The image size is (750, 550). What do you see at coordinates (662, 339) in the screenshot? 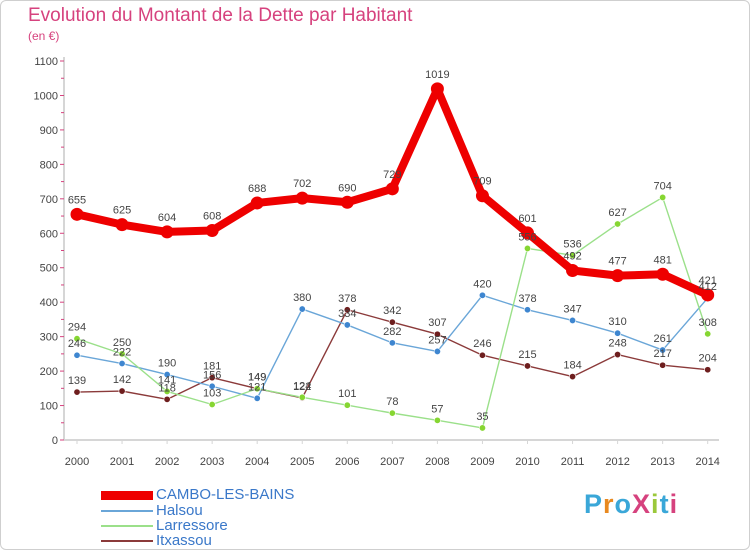
I see `data-label: 261` at bounding box center [662, 339].